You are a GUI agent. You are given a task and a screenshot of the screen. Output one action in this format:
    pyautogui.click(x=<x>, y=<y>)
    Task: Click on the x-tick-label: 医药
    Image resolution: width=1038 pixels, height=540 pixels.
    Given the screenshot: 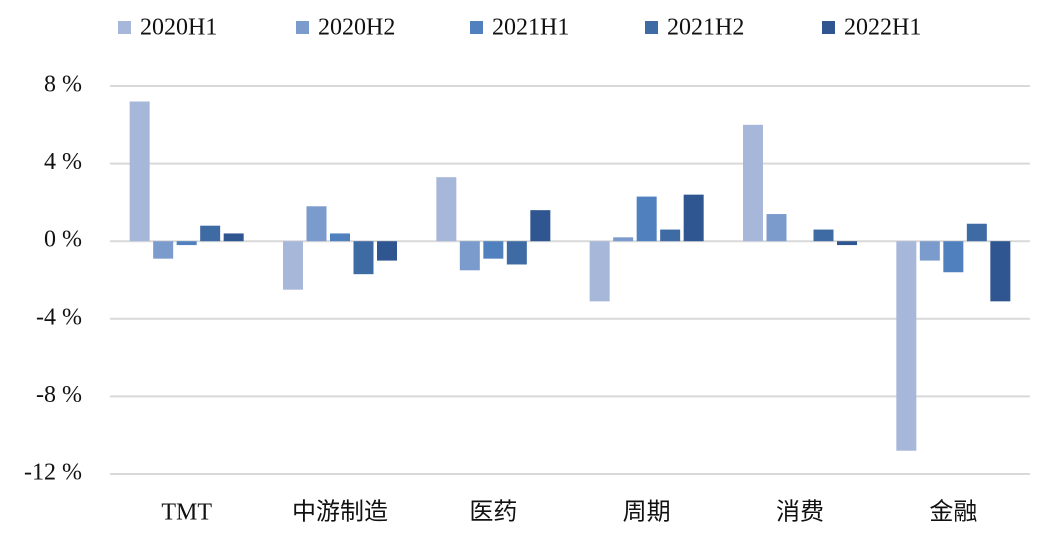 What is the action you would take?
    pyautogui.click(x=493, y=512)
    